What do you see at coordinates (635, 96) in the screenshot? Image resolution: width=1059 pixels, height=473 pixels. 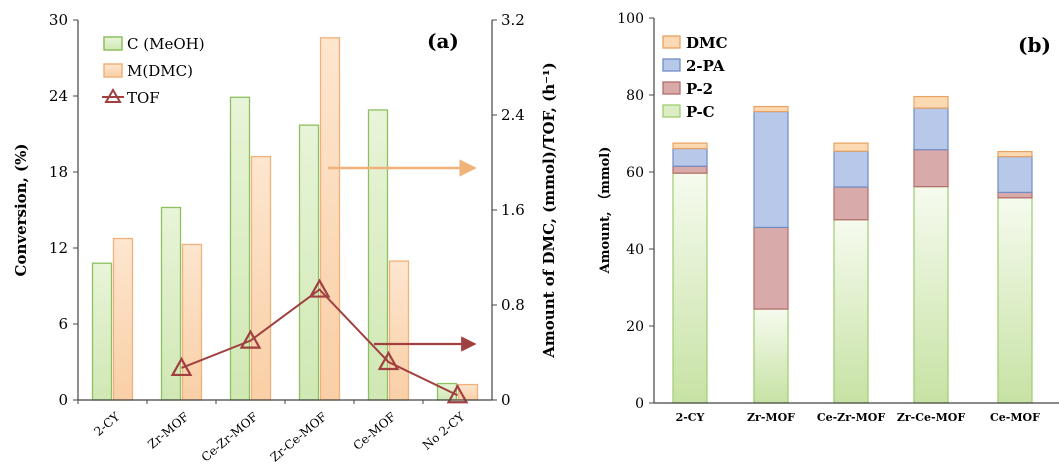 I see `tick-label: 80` at bounding box center [635, 96].